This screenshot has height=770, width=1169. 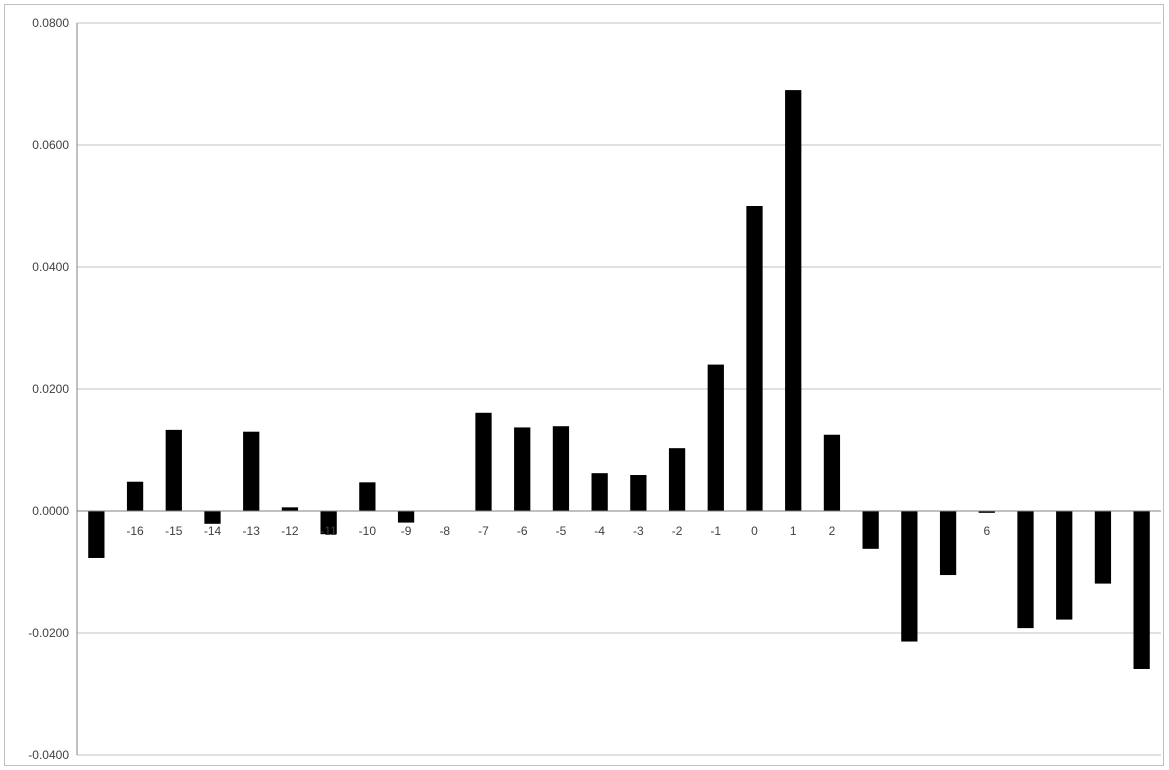 I want to click on x-tick-label: -4, so click(x=599, y=531).